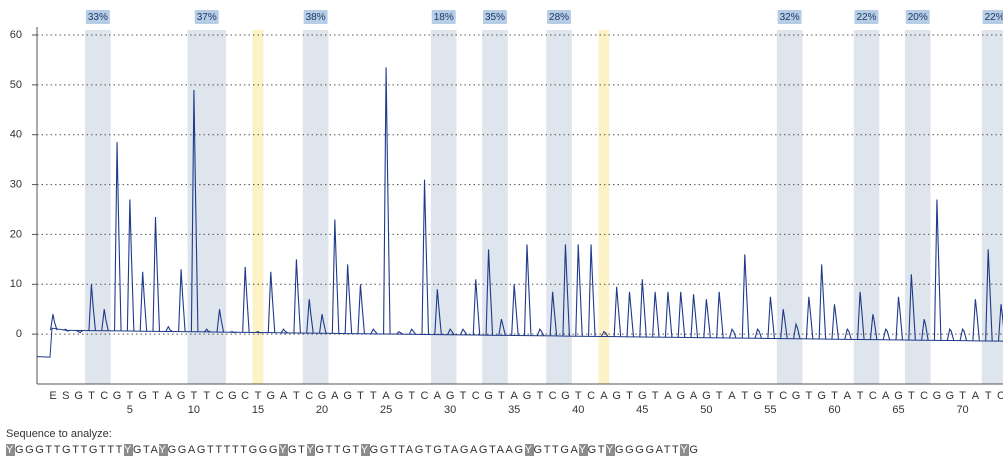 The width and height of the screenshot is (1003, 462). What do you see at coordinates (647, 450) in the screenshot?
I see `sequence-segment: GGGGATT` at bounding box center [647, 450].